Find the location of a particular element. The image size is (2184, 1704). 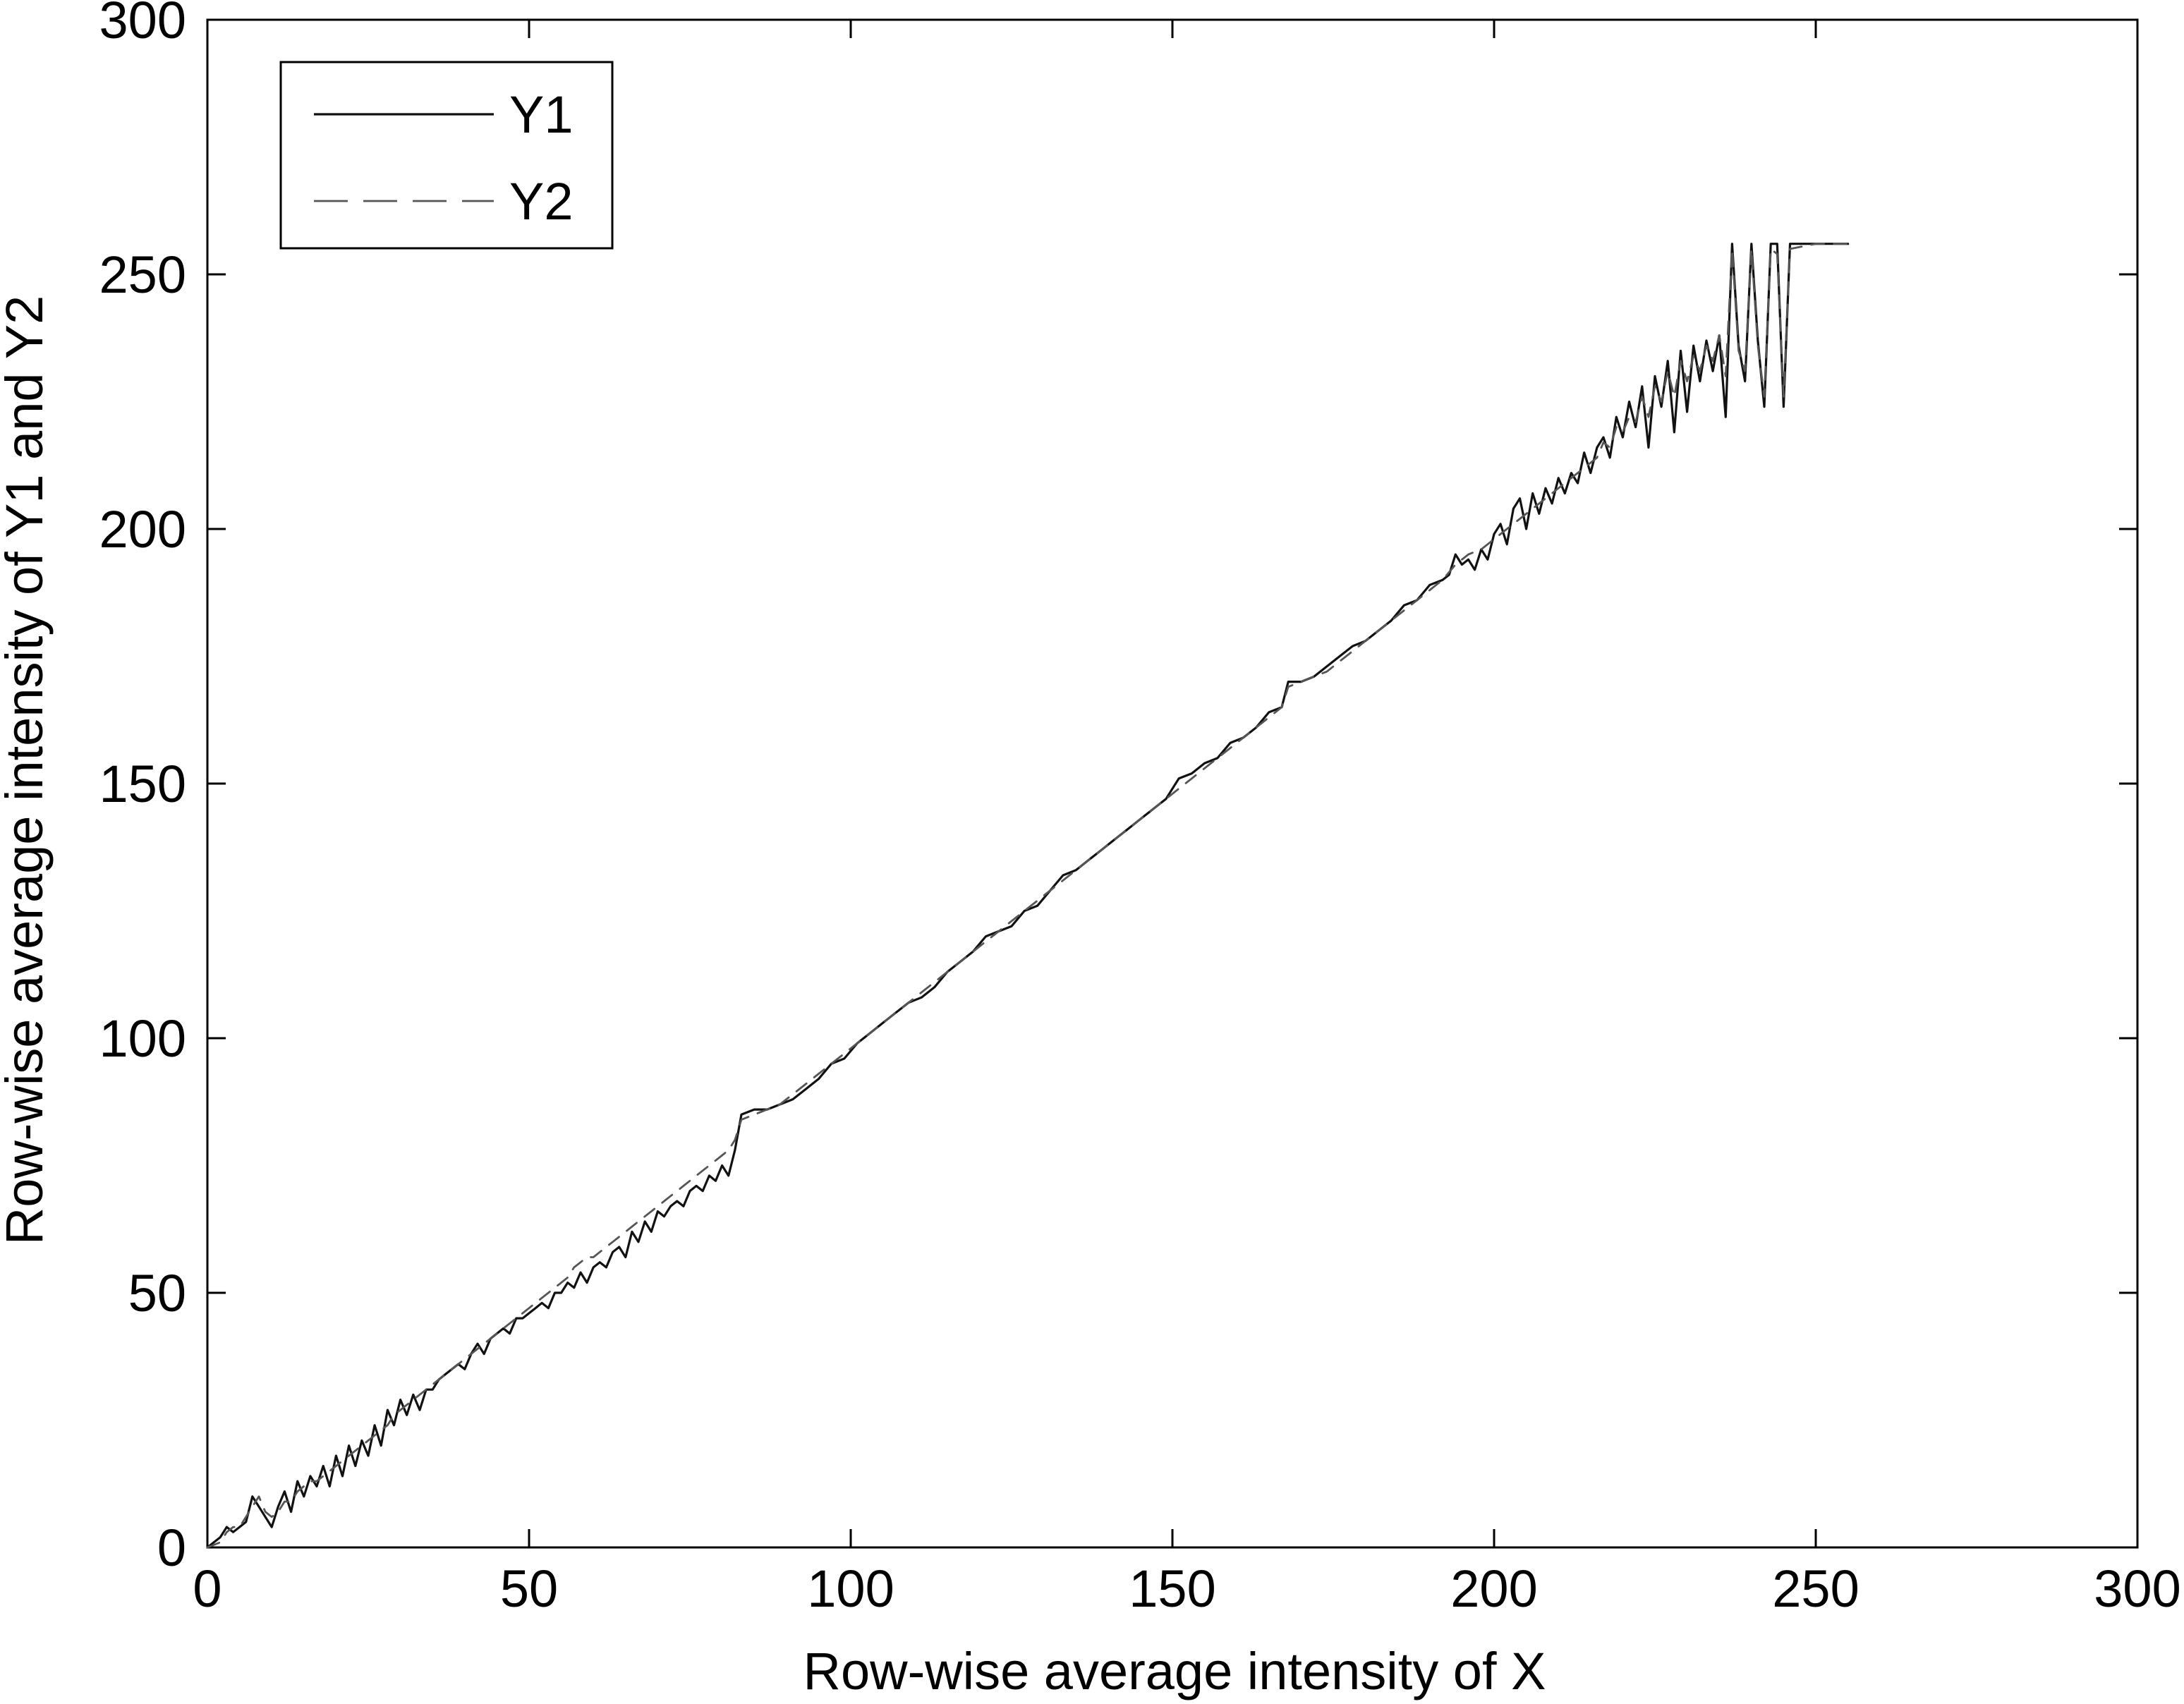

legend: Y1 Y2 is located at coordinates (447, 155).